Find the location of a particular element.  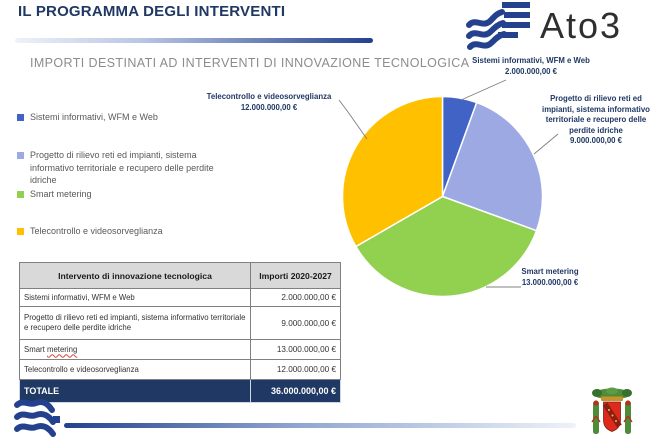

col-header-importi: Importi 2020-2027 is located at coordinates (295, 275).